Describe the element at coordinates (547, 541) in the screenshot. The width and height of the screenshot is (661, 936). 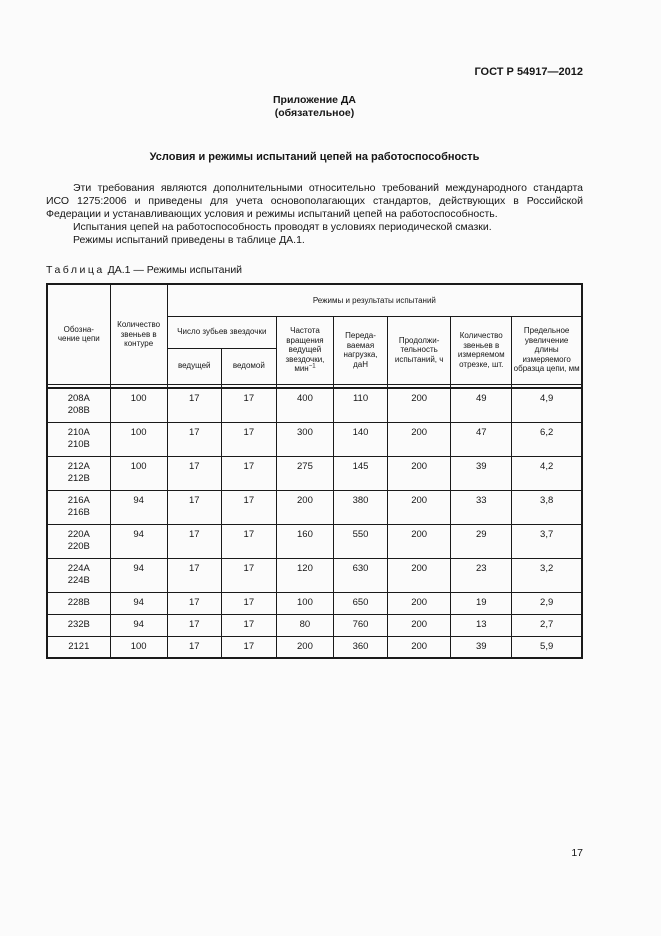
I see `cell: 3,7` at that location.